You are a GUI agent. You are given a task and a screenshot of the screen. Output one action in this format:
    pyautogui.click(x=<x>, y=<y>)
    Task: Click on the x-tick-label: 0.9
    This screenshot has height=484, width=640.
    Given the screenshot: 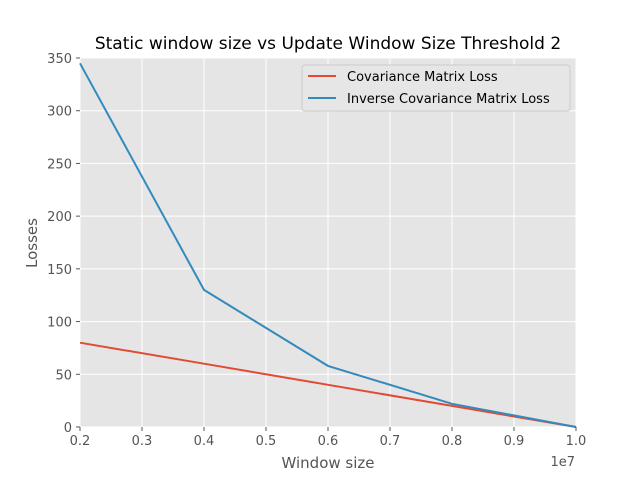 What is the action you would take?
    pyautogui.click(x=514, y=441)
    